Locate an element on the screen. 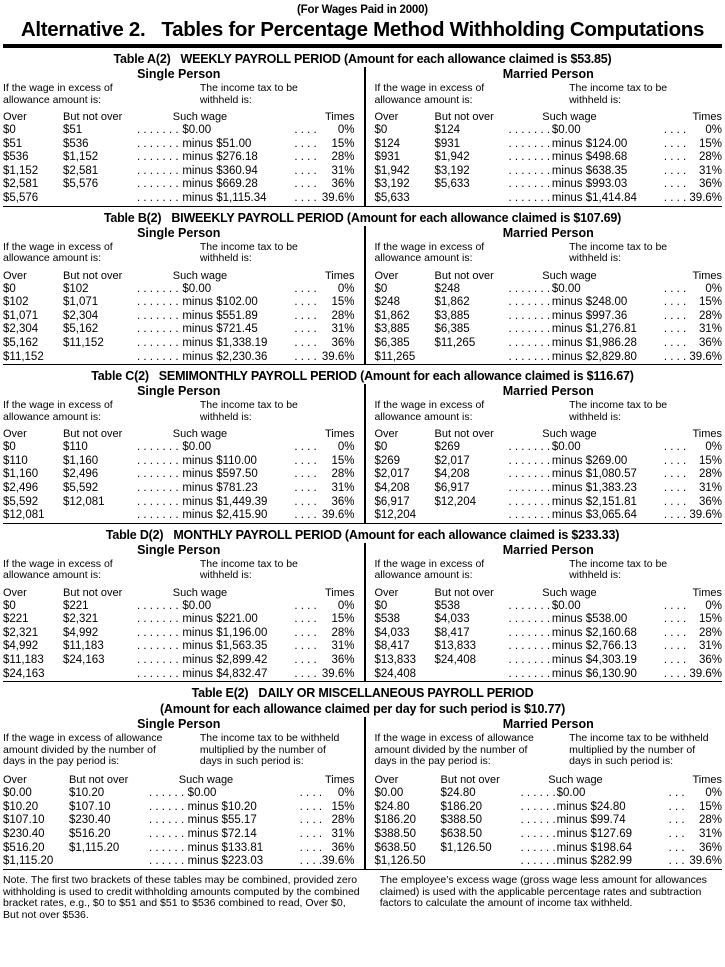 Image resolution: width=725 pixels, height=967 pixels. cell-but-not-over: $124 is located at coordinates (447, 130).